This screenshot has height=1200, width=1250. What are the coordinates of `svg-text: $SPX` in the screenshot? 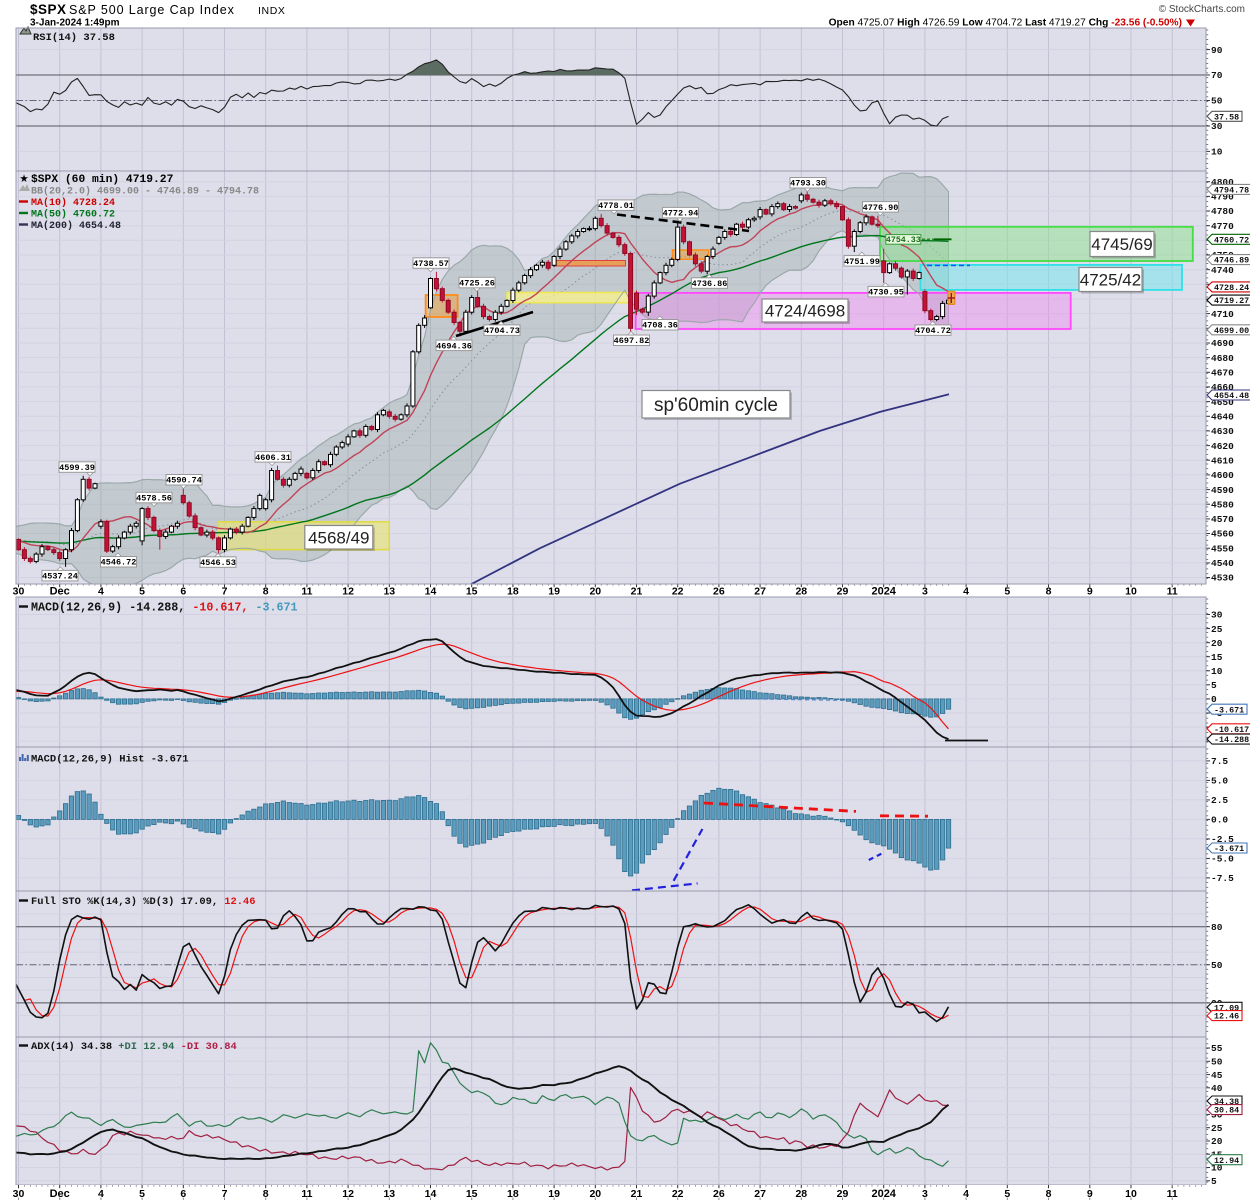 It's located at (48, 9).